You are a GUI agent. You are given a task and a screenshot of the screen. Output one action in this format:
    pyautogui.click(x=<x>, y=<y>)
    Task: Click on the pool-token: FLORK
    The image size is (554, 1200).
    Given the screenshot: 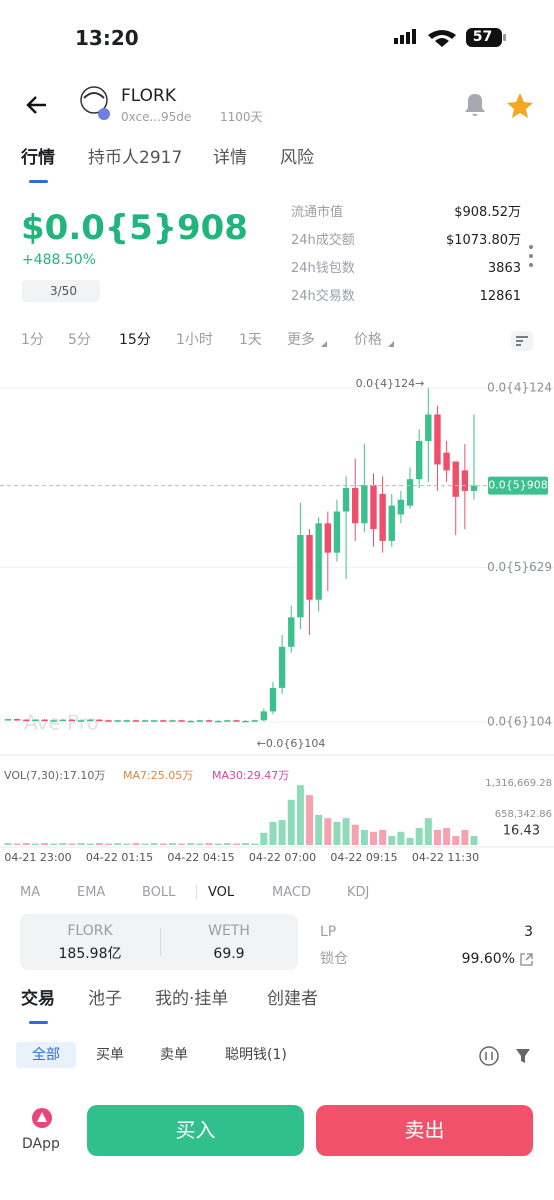 What is the action you would take?
    pyautogui.click(x=90, y=931)
    